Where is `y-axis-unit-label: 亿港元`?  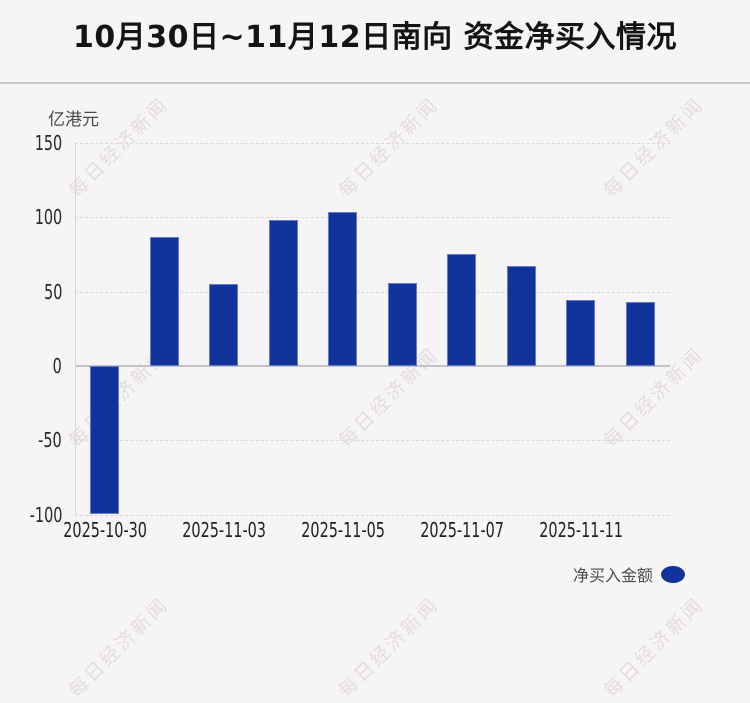
y-axis-unit-label: 亿港元 is located at coordinates (73, 120).